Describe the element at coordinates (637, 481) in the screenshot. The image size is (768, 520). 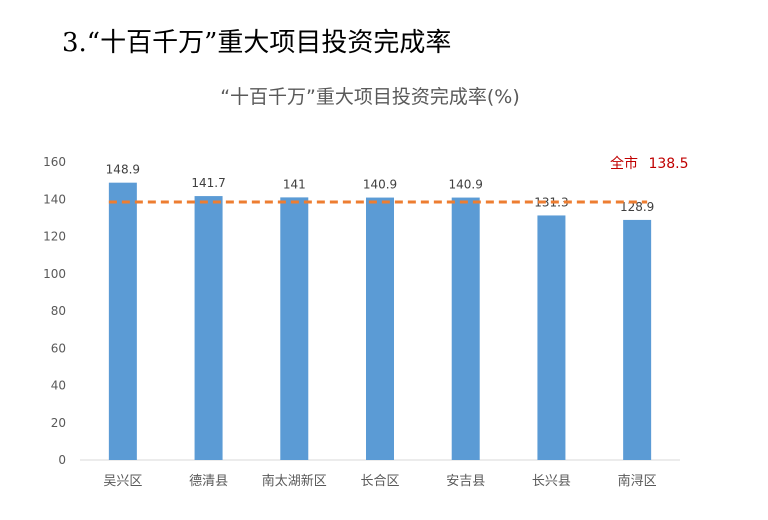
I see `category-label: 南浔区` at that location.